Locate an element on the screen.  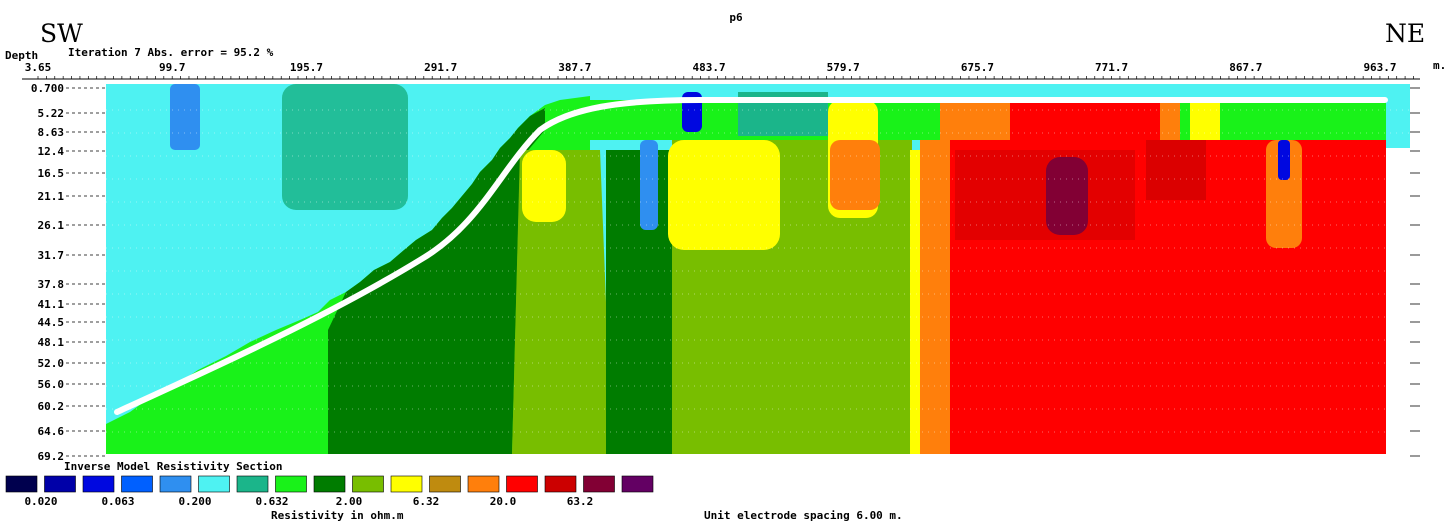
depth-axis-label: Depth is located at coordinates (21, 55).